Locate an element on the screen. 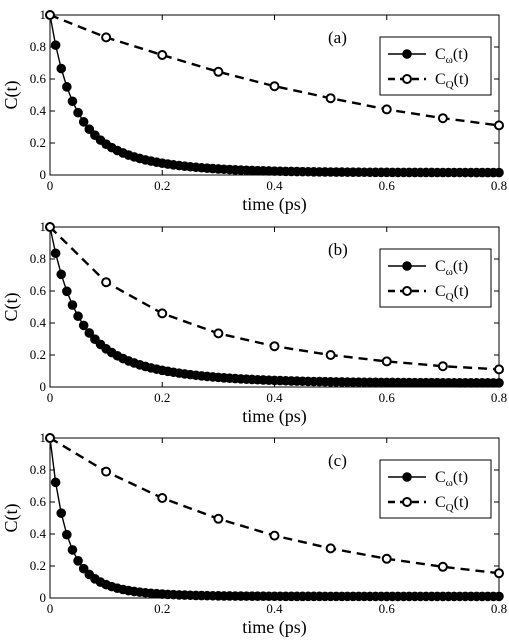 The height and width of the screenshot is (642, 509). x-tick-label: 0.8 is located at coordinates (499, 185).